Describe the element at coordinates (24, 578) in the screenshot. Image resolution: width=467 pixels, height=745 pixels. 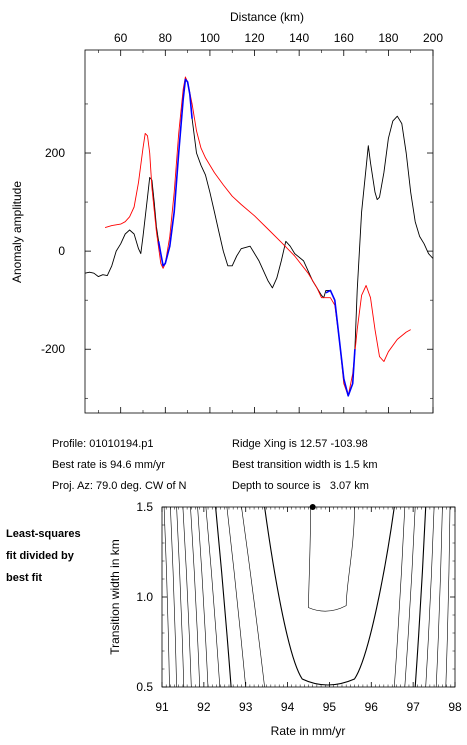
I see `note-line: best fit` at that location.